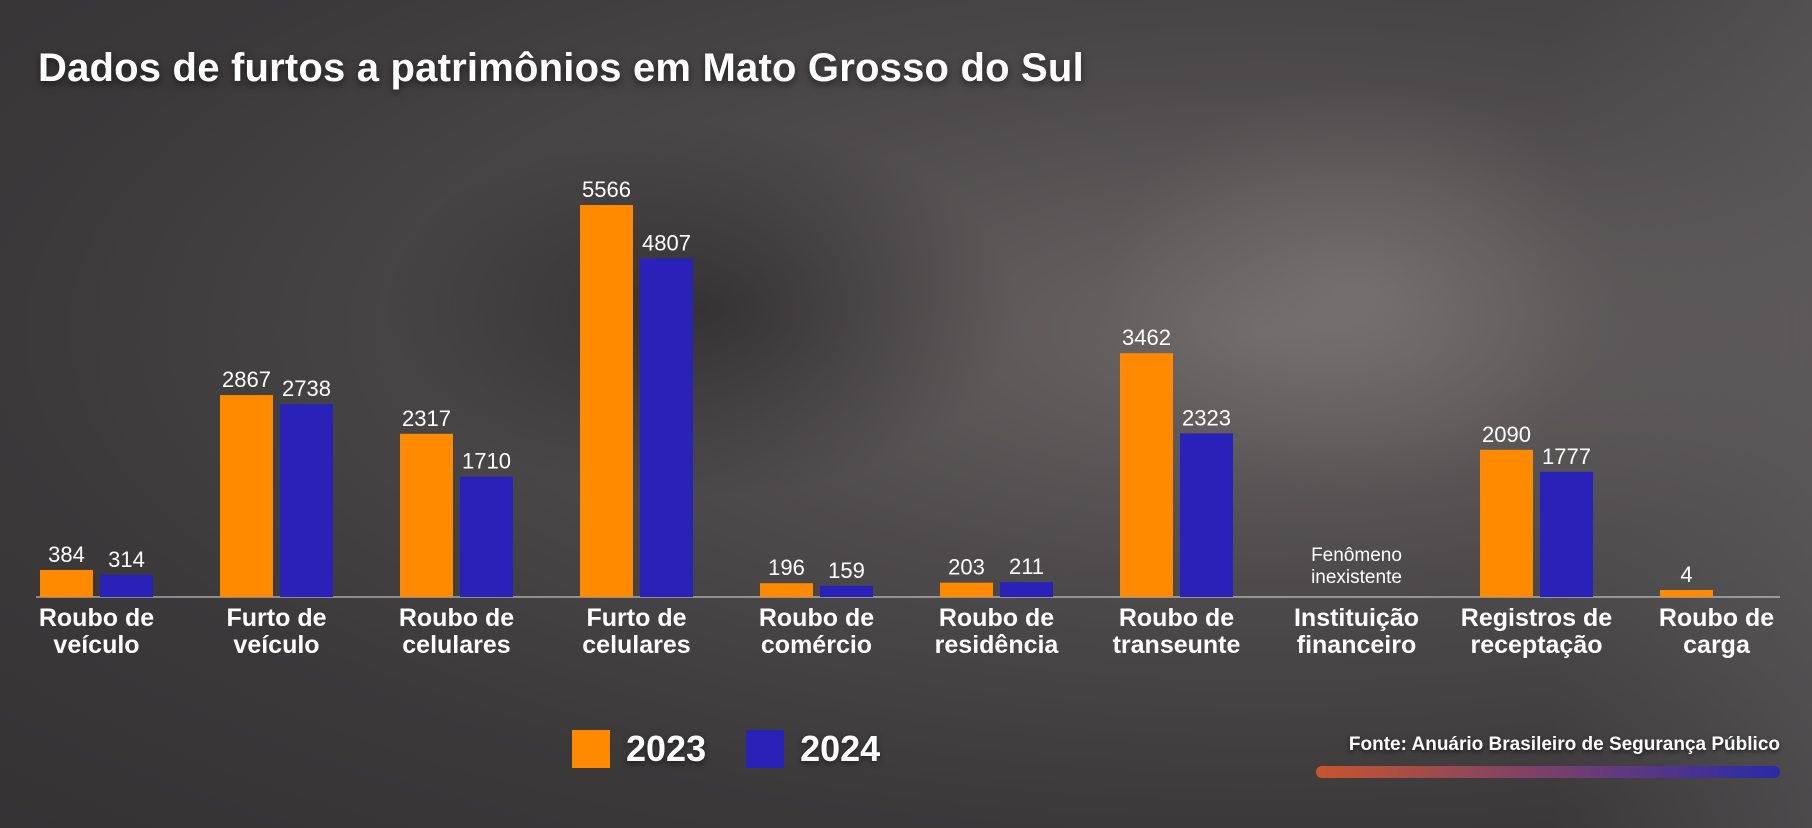 The width and height of the screenshot is (1812, 828). I want to click on data-label-roubo-de-comercio-2024: 159, so click(846, 570).